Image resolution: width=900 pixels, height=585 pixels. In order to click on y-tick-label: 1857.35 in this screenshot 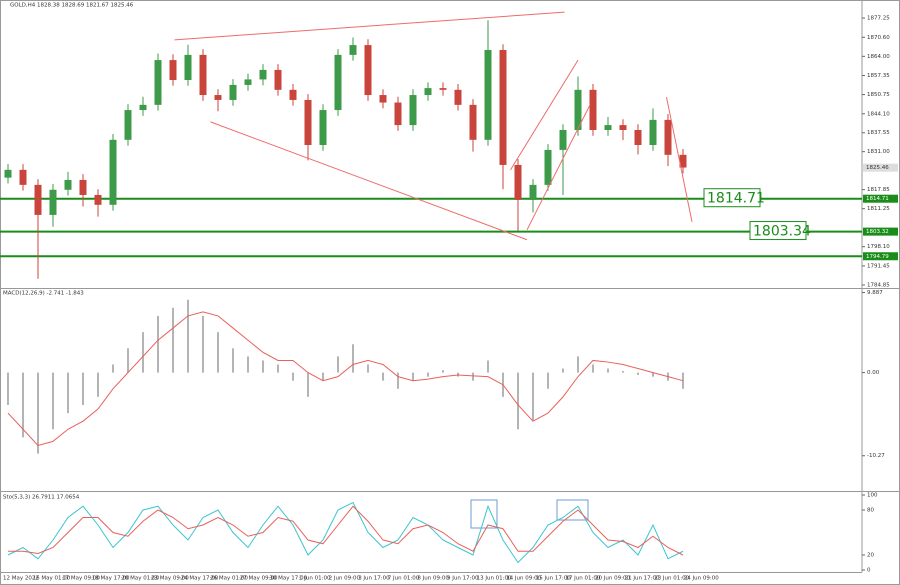, I will do `click(878, 76)`.